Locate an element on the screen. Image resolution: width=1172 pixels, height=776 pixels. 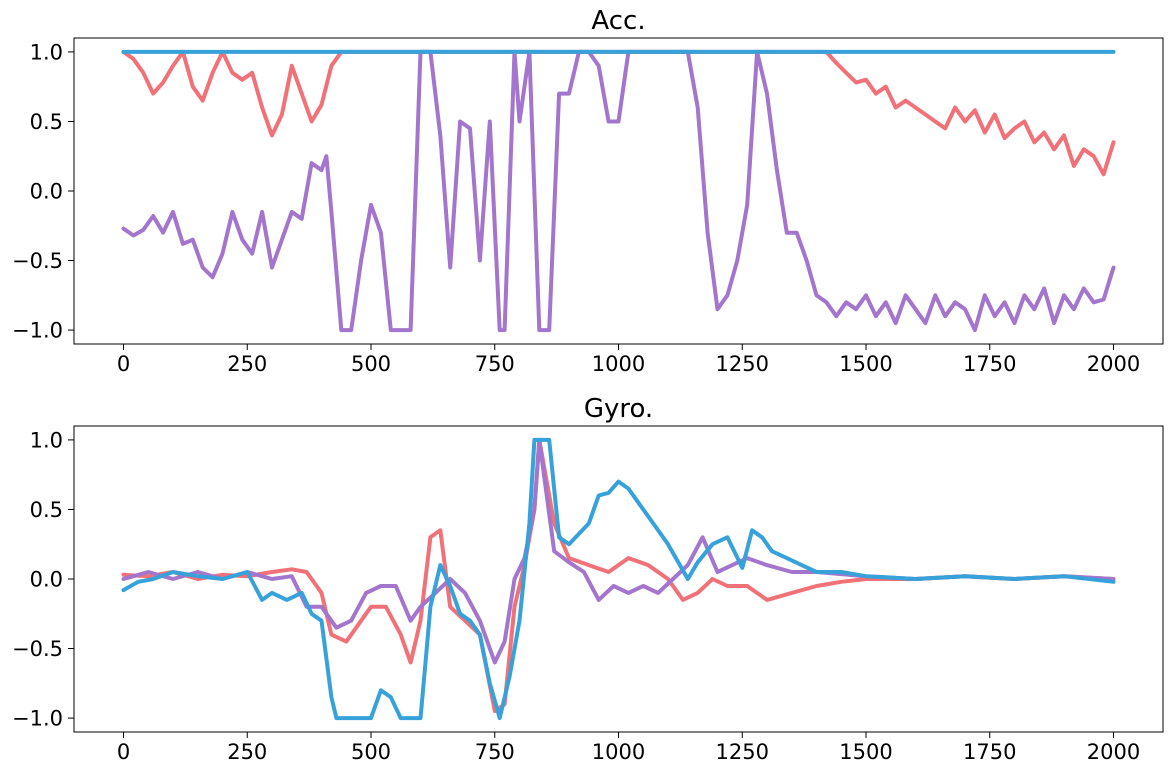
acc-title: Acc. is located at coordinates (618, 21).